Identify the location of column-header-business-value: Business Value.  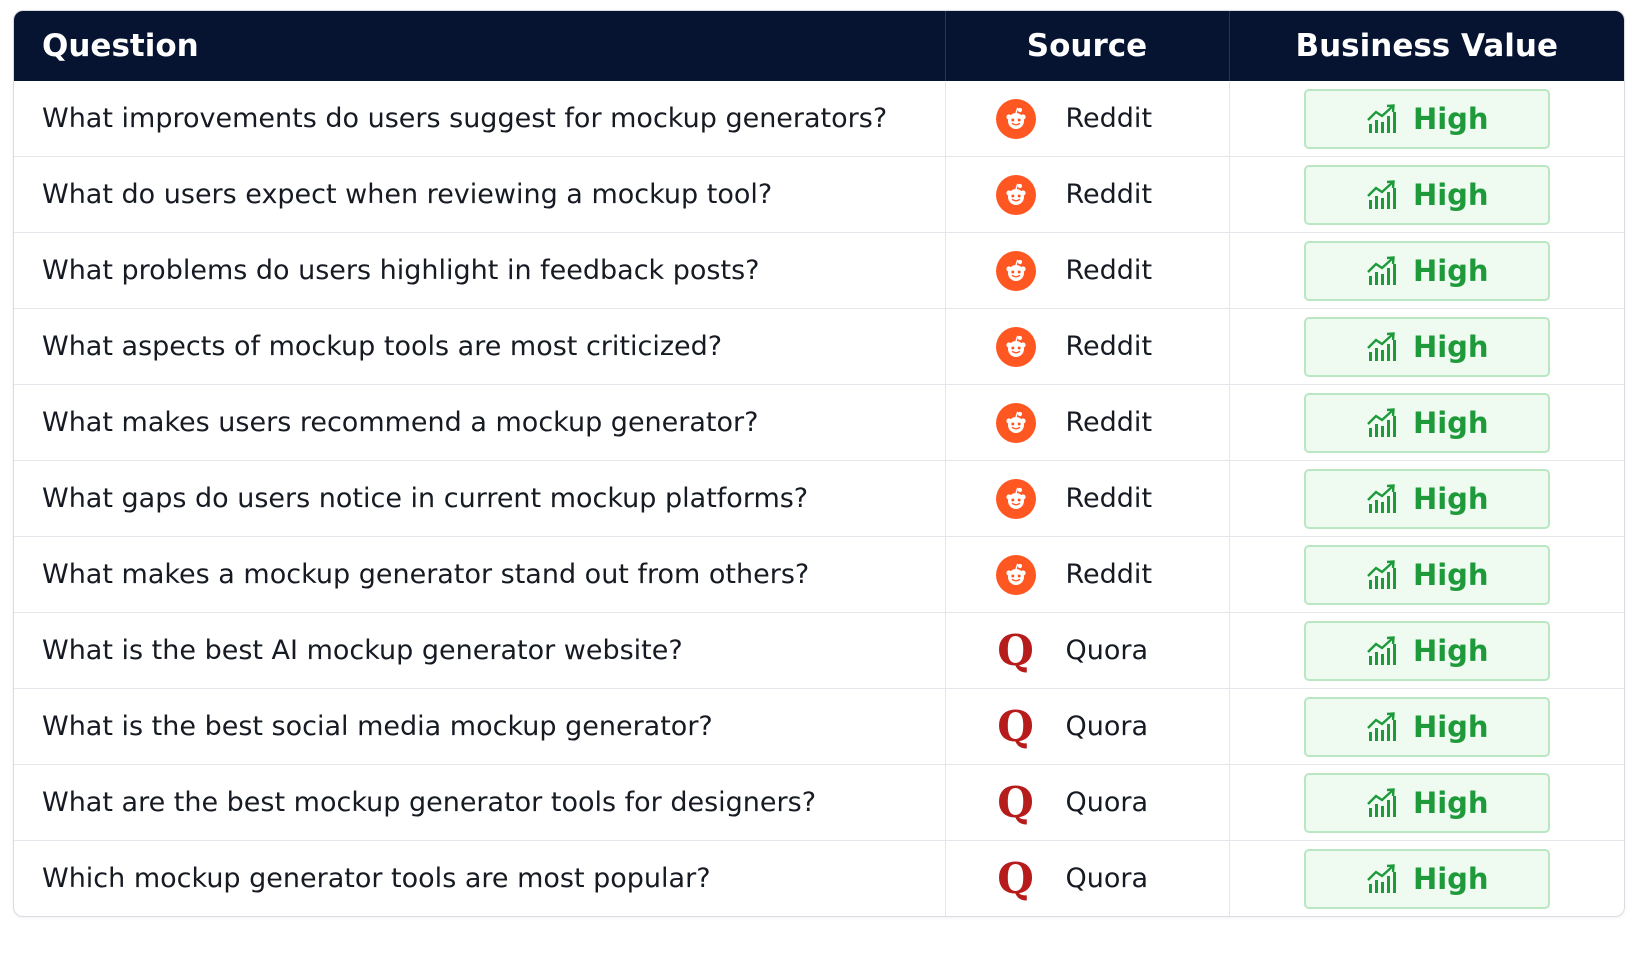
(1426, 46).